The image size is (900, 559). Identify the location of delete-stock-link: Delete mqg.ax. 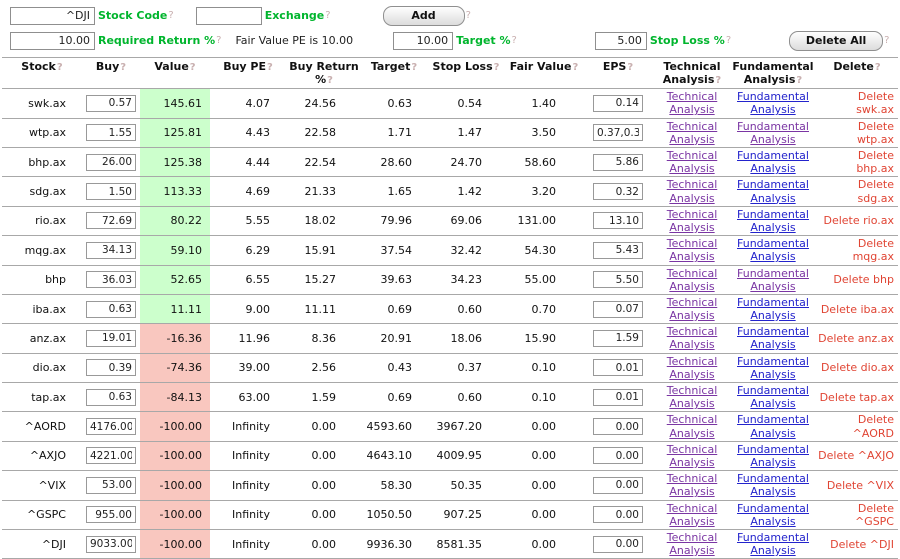
(873, 250).